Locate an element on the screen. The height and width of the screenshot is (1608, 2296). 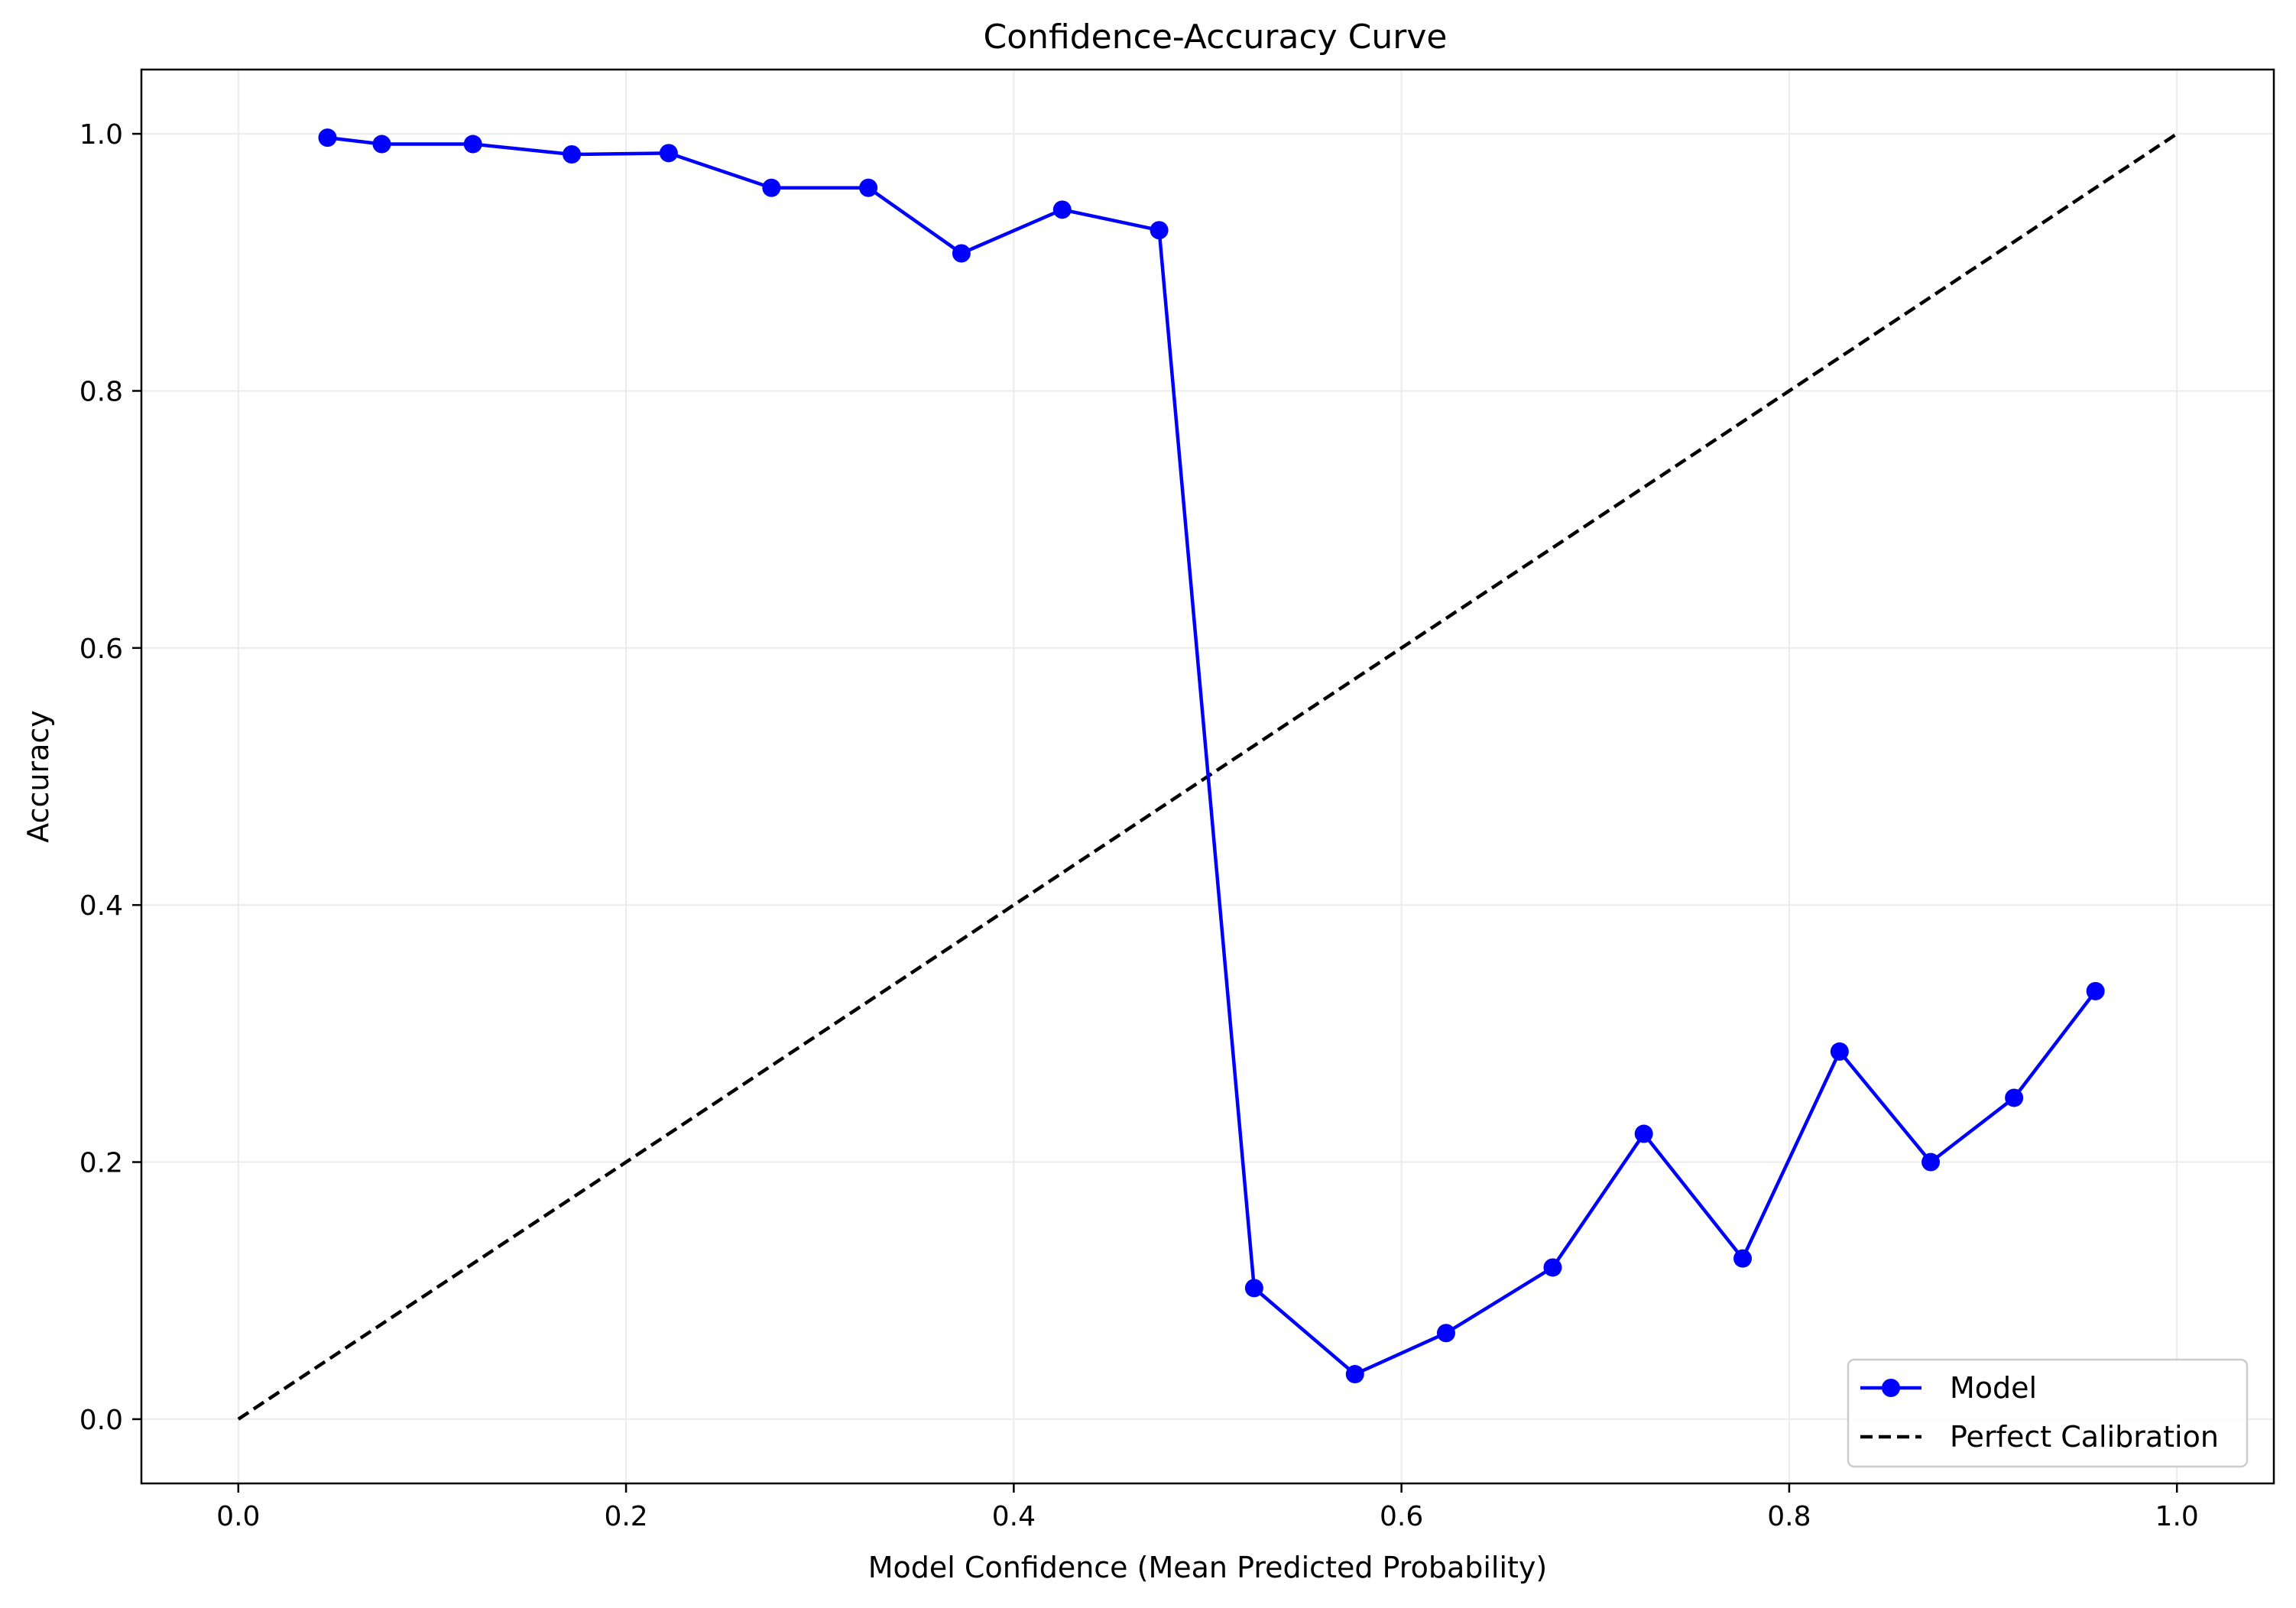
y-tick-label: 0.8 is located at coordinates (101, 391).